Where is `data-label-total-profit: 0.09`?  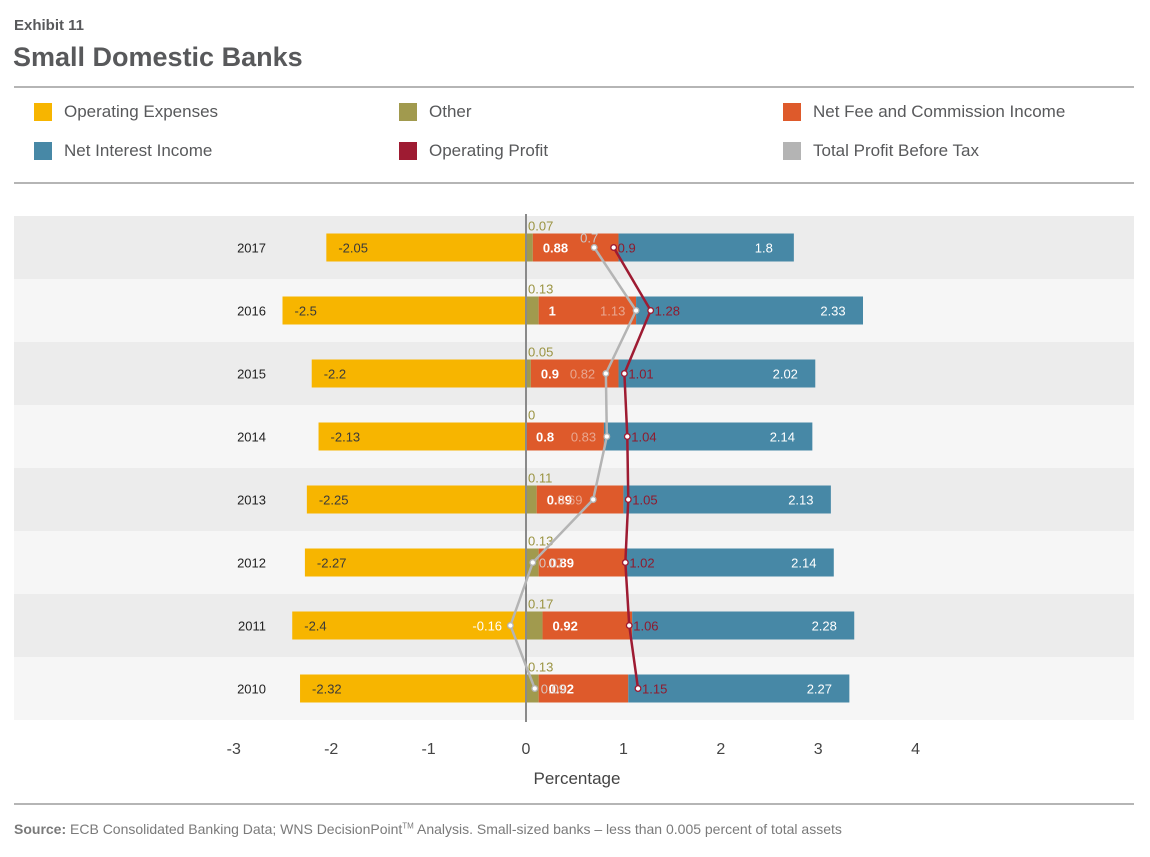 data-label-total-profit: 0.09 is located at coordinates (553, 689).